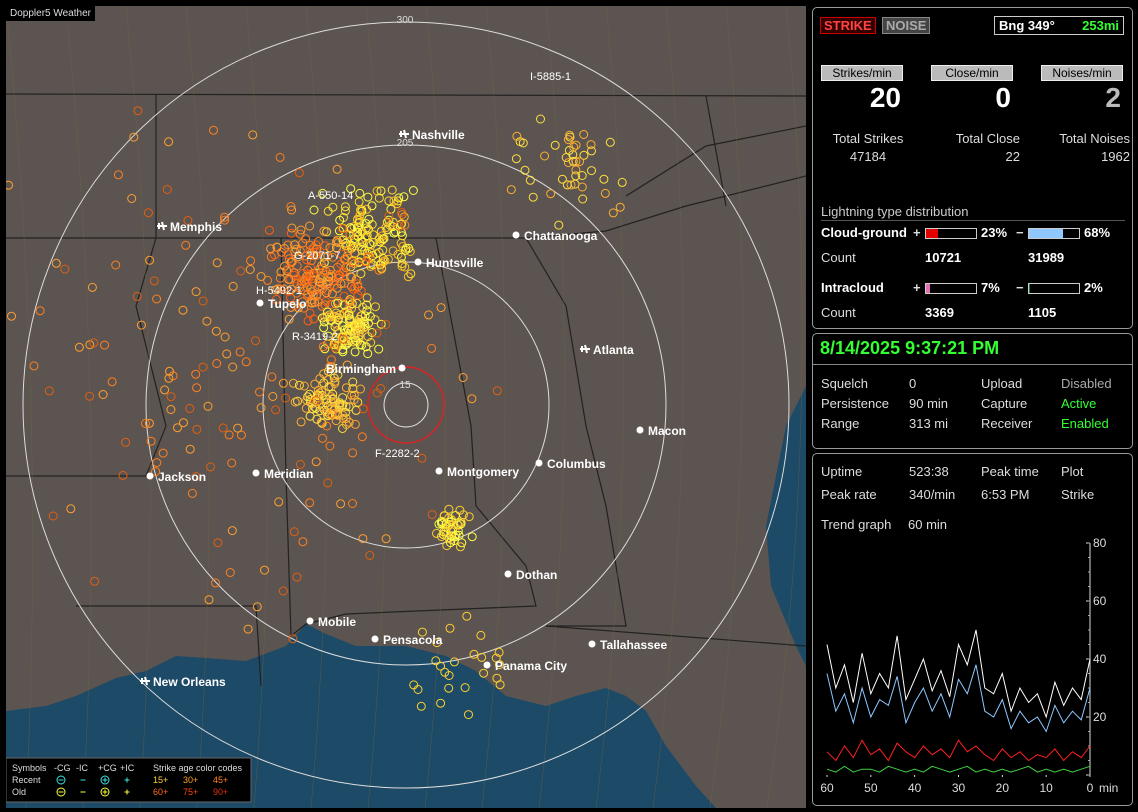  Describe the element at coordinates (906, 25) in the screenshot. I see `noise-button: NOISE` at that location.